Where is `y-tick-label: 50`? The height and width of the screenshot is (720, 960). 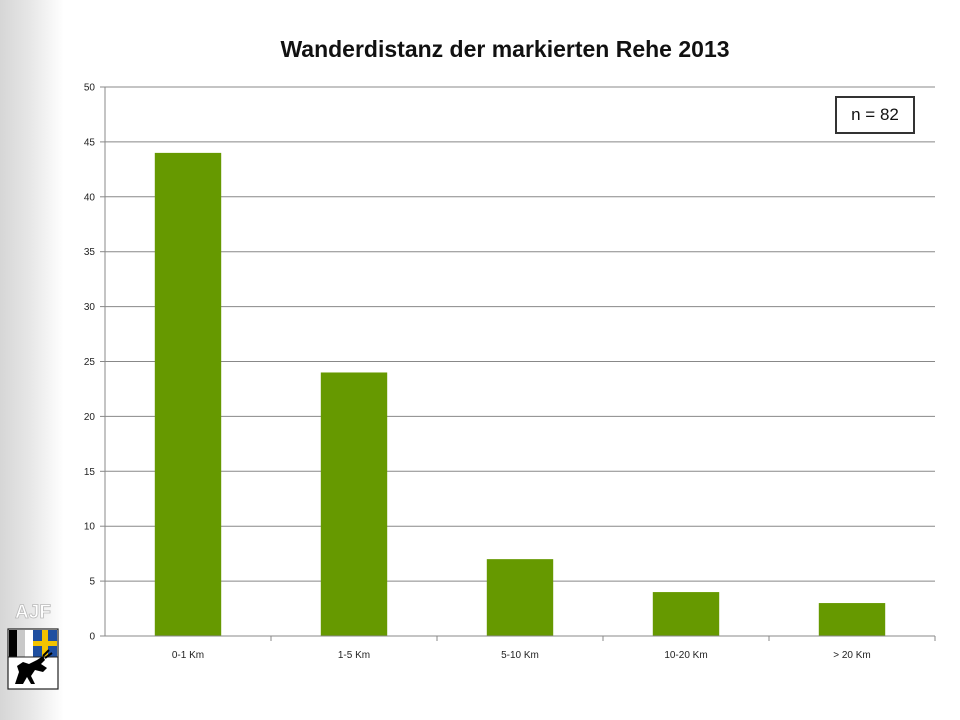 y-tick-label: 50 is located at coordinates (90, 88).